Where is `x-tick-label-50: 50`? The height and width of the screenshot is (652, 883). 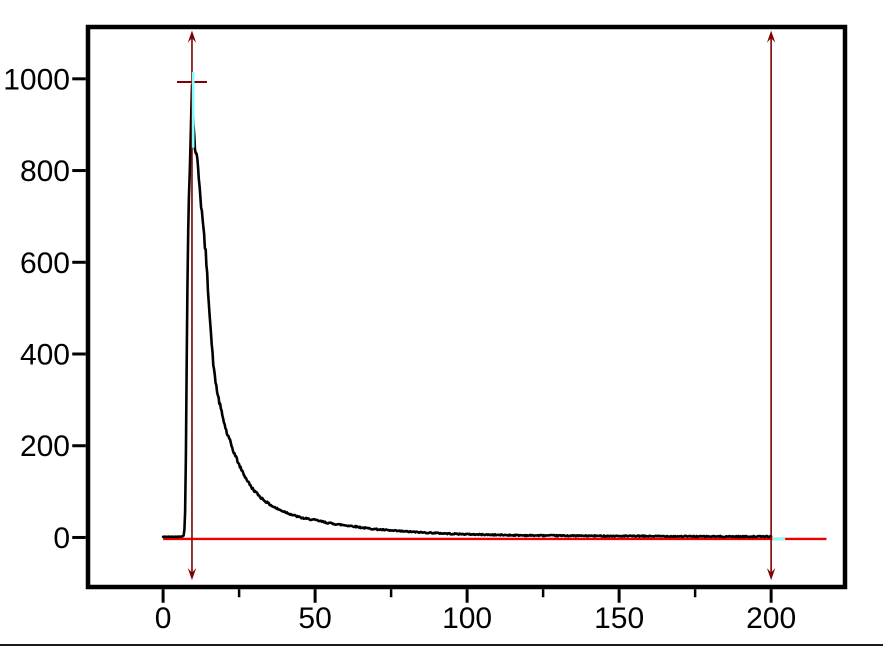
x-tick-label-50: 50 is located at coordinates (314, 618).